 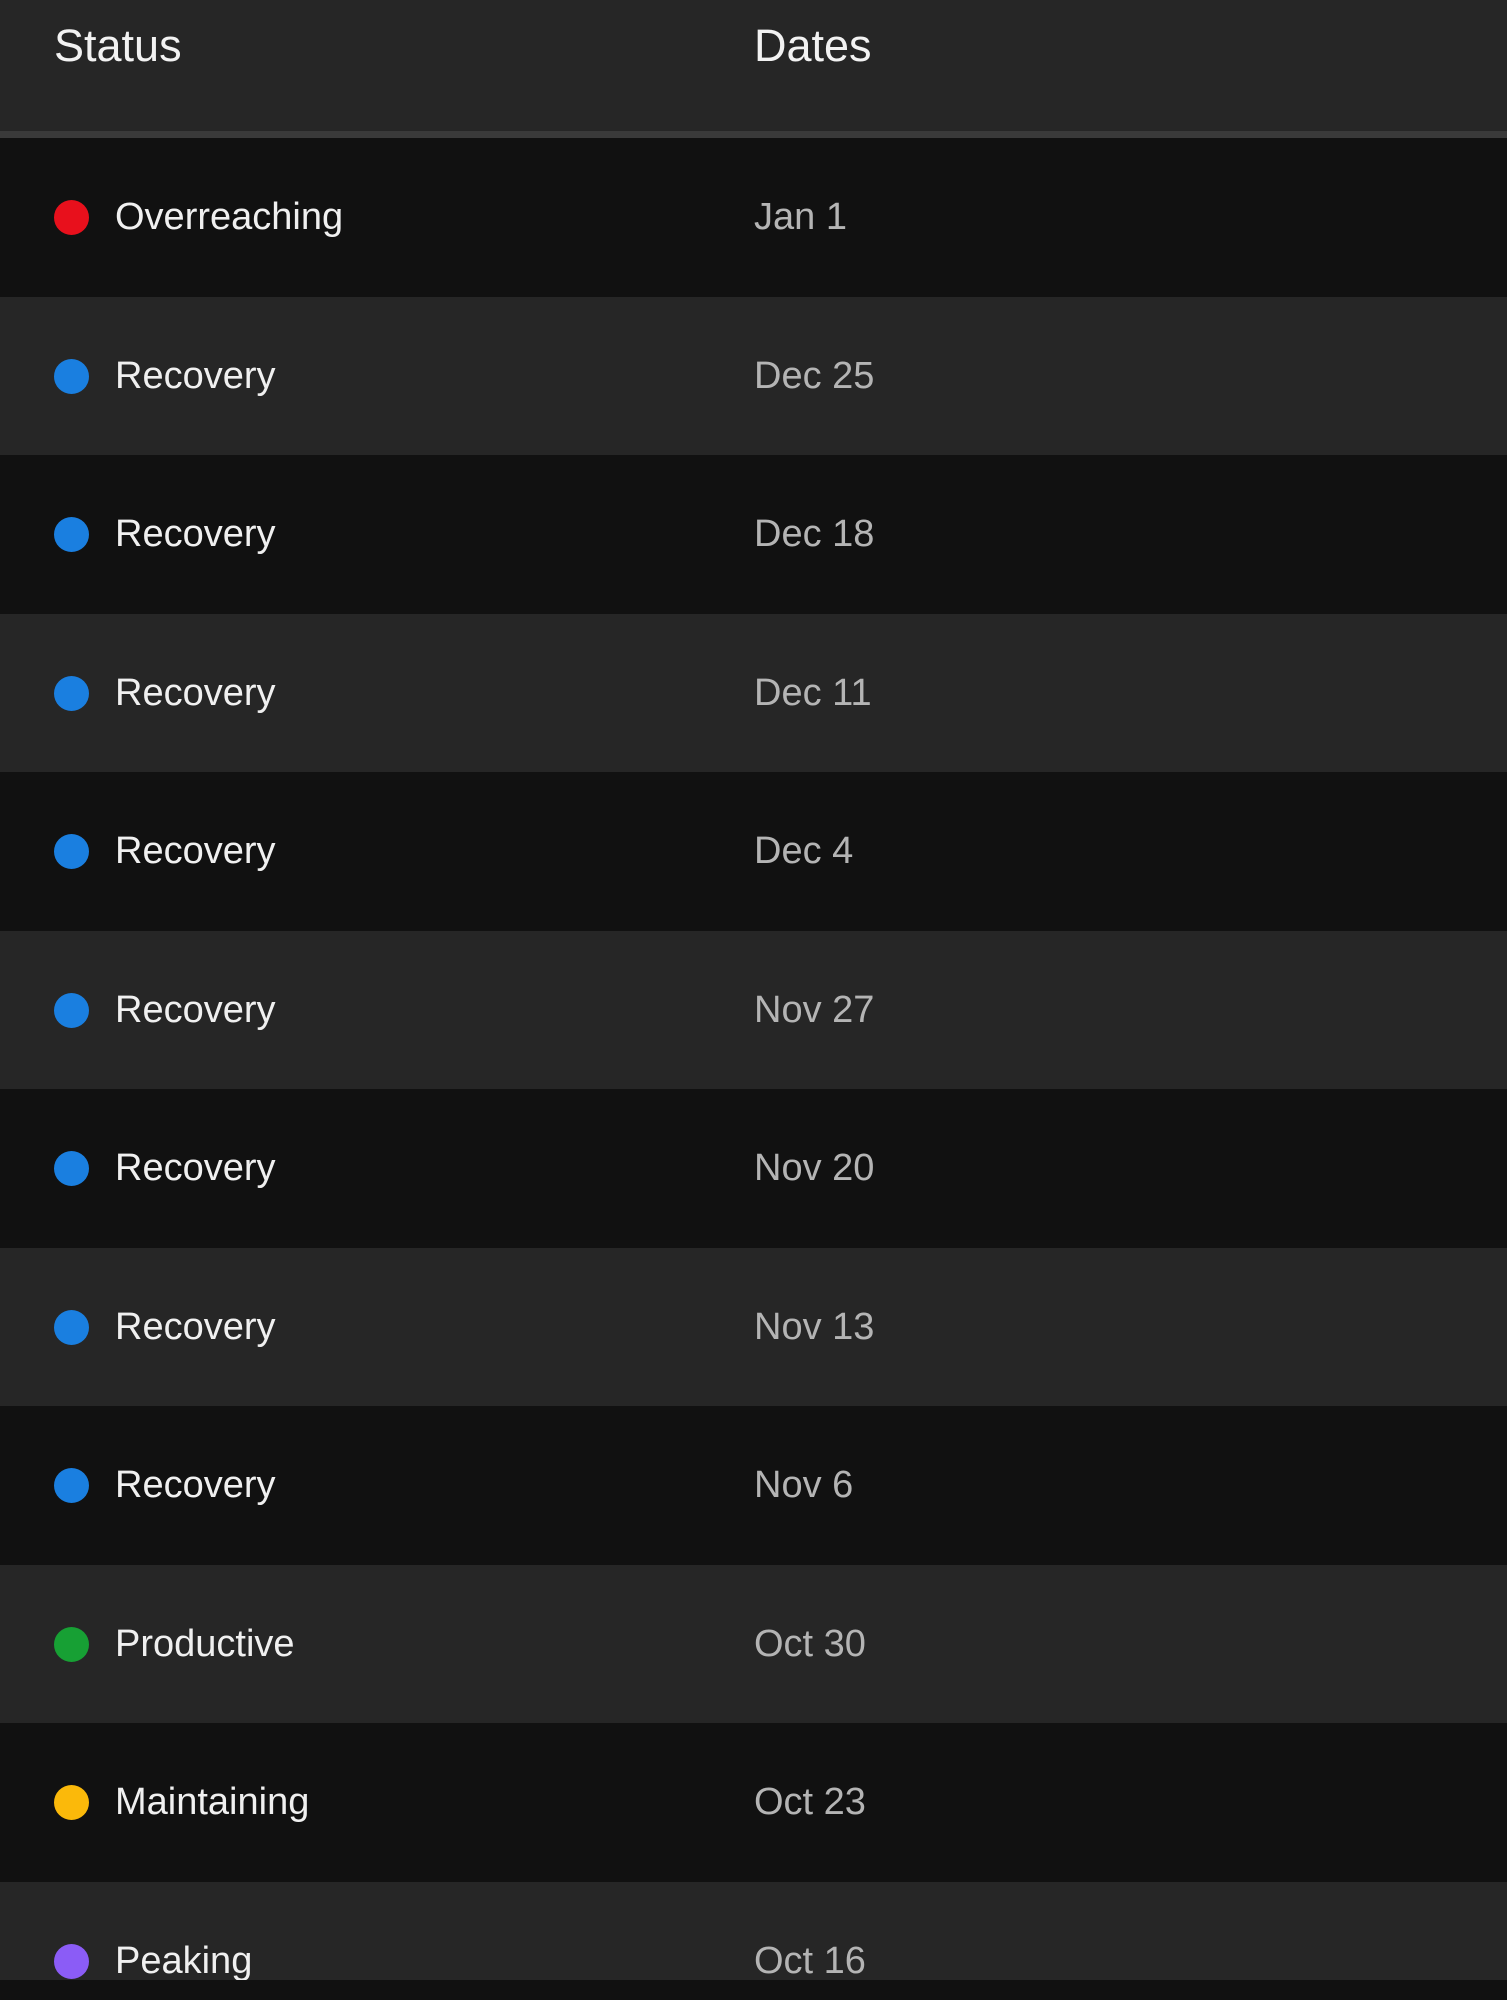 What do you see at coordinates (813, 692) in the screenshot?
I see `date-label: Dec 11` at bounding box center [813, 692].